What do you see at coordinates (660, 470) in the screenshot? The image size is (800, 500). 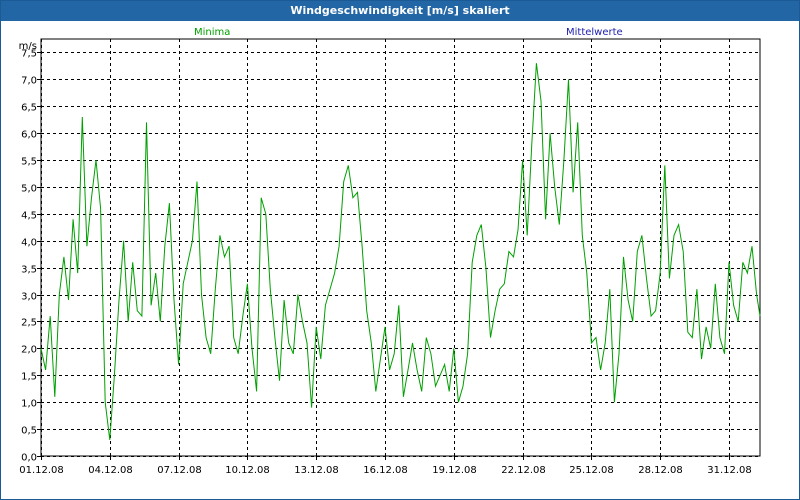 I see `x-tick-label: 28.12.08` at bounding box center [660, 470].